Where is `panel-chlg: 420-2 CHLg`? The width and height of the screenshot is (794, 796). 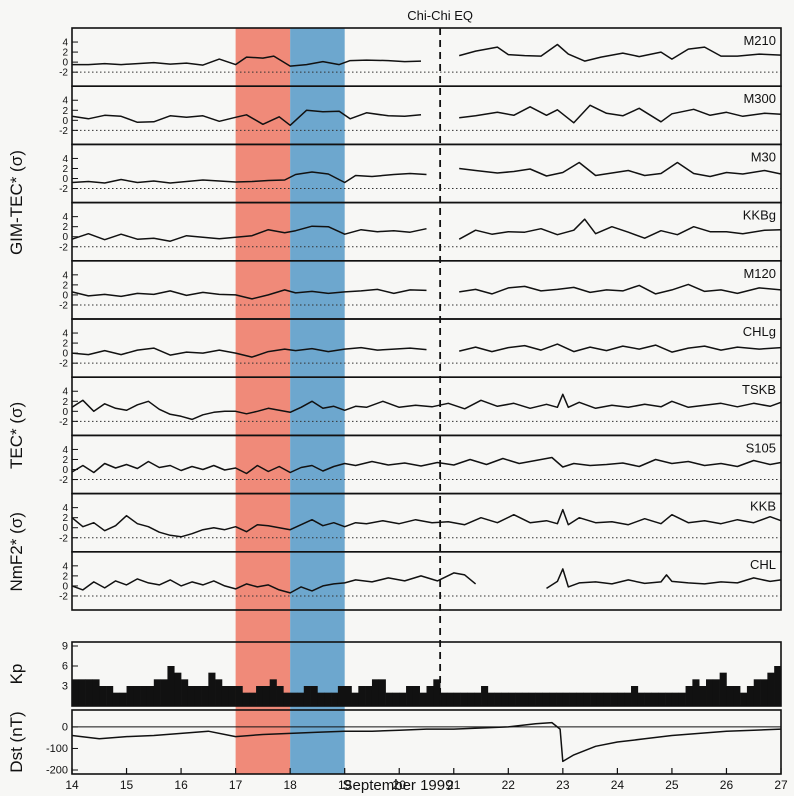
panel-chlg: 420-2 CHLg is located at coordinates (420, 348).